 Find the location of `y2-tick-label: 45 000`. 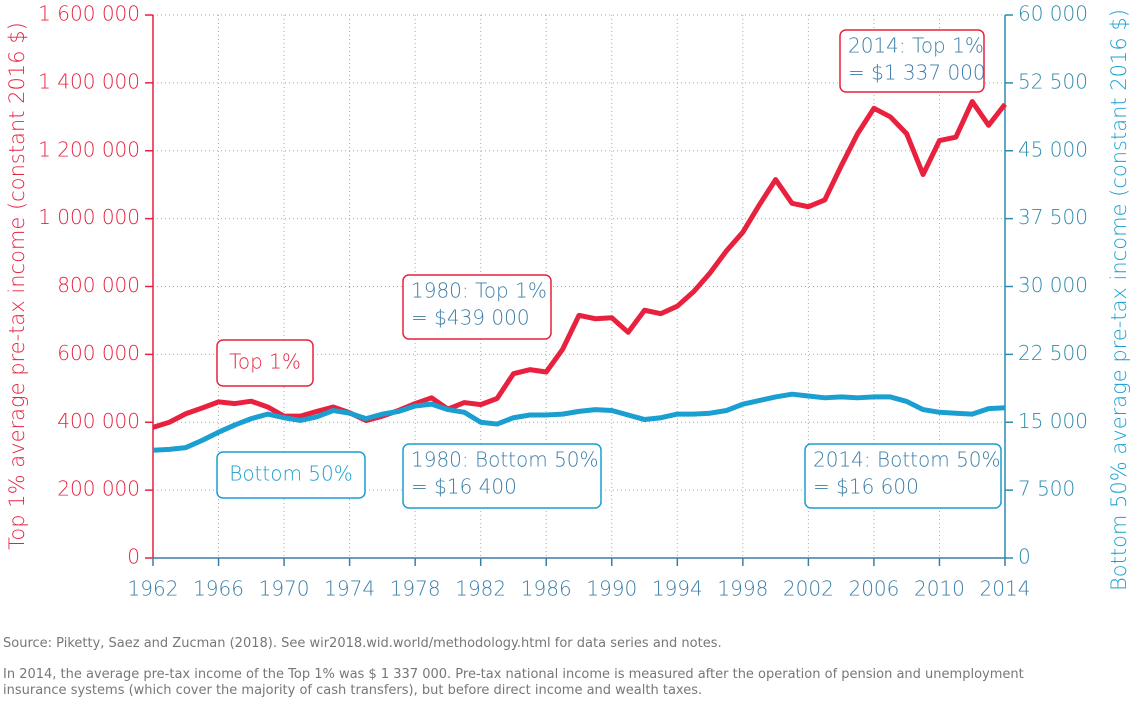

y2-tick-label: 45 000 is located at coordinates (1053, 149).